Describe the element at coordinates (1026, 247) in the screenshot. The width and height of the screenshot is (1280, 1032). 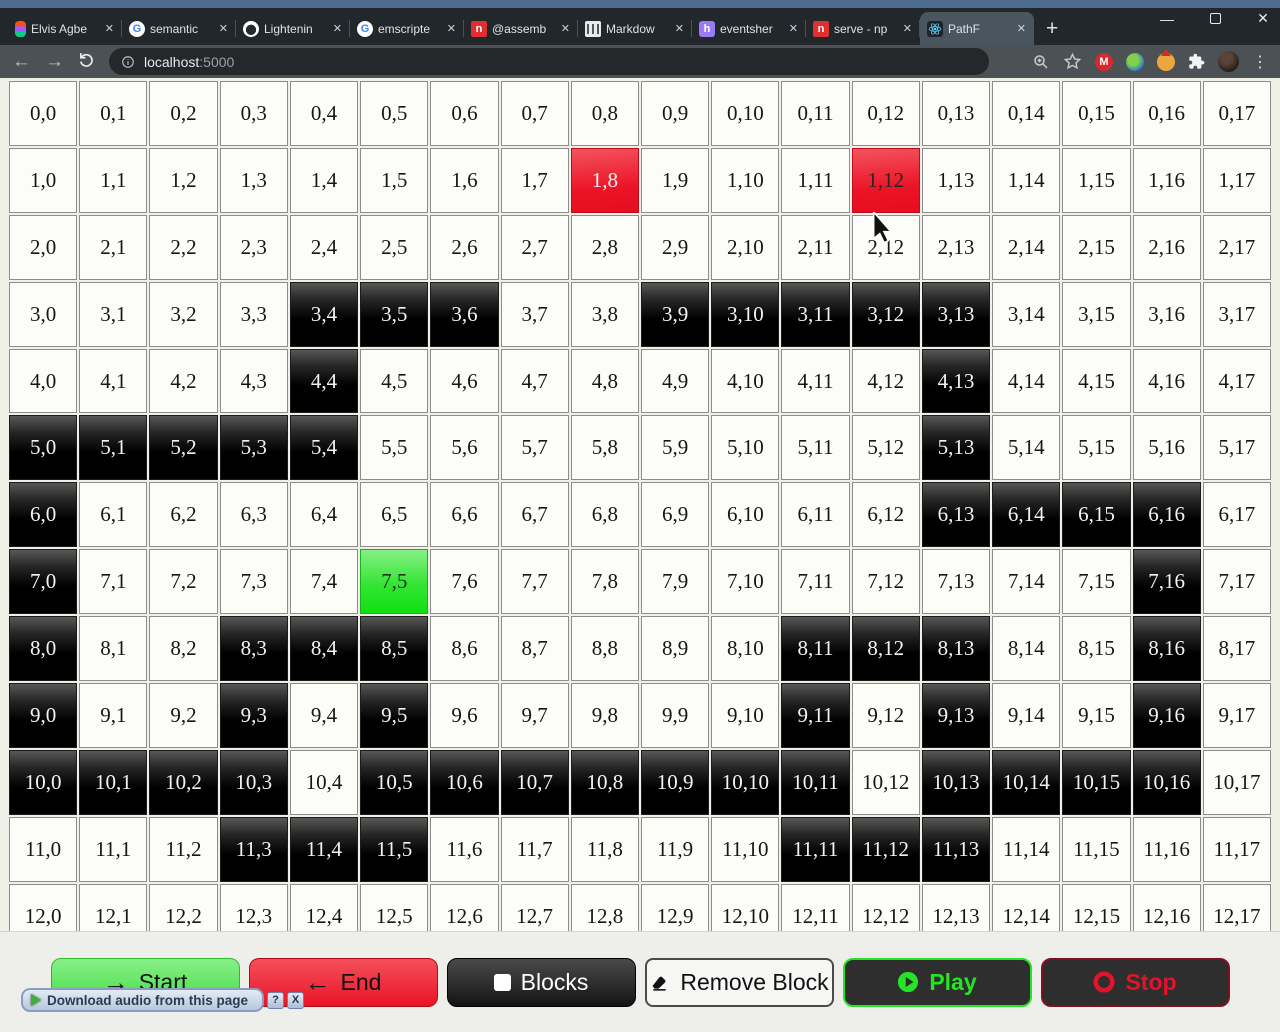
I see `grid-cell-2-14: 2,14` at that location.